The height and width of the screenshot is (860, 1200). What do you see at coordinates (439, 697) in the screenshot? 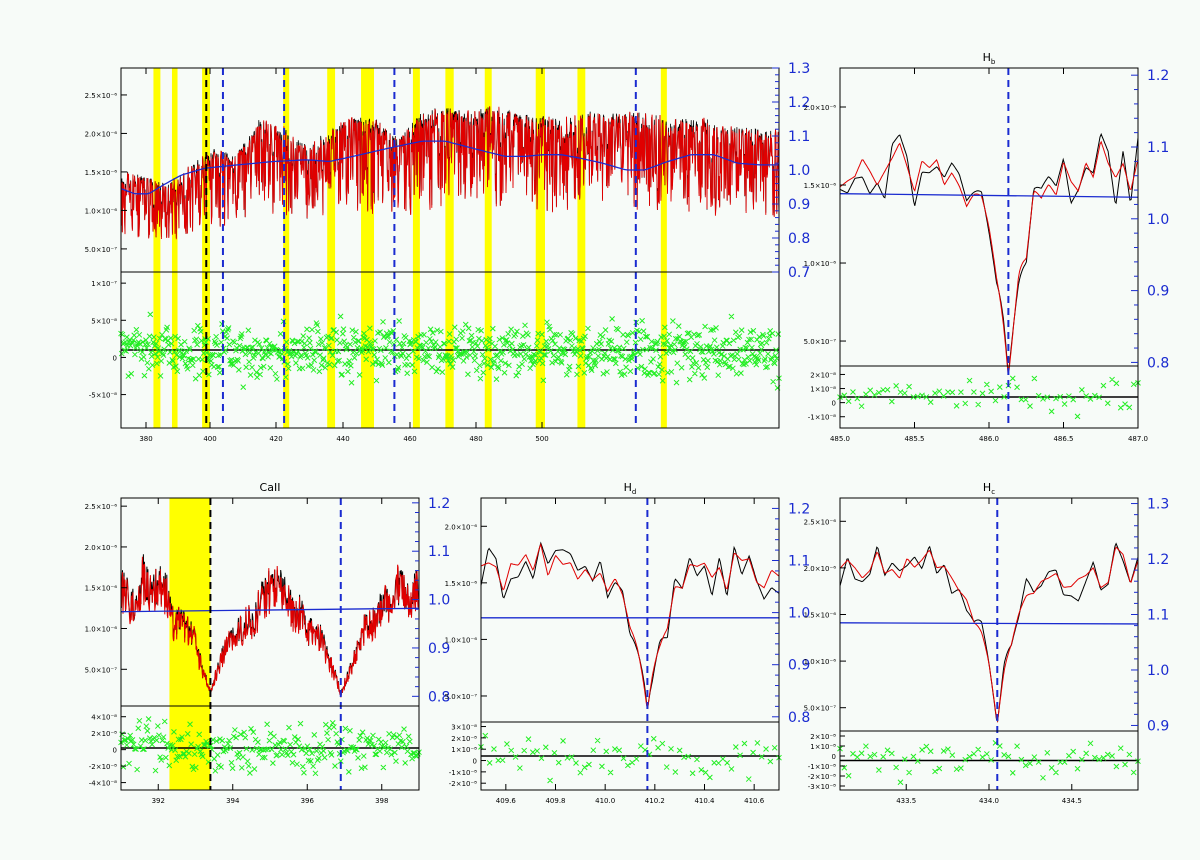
I see `caii-right-tick-label: 0.8` at bounding box center [439, 697].